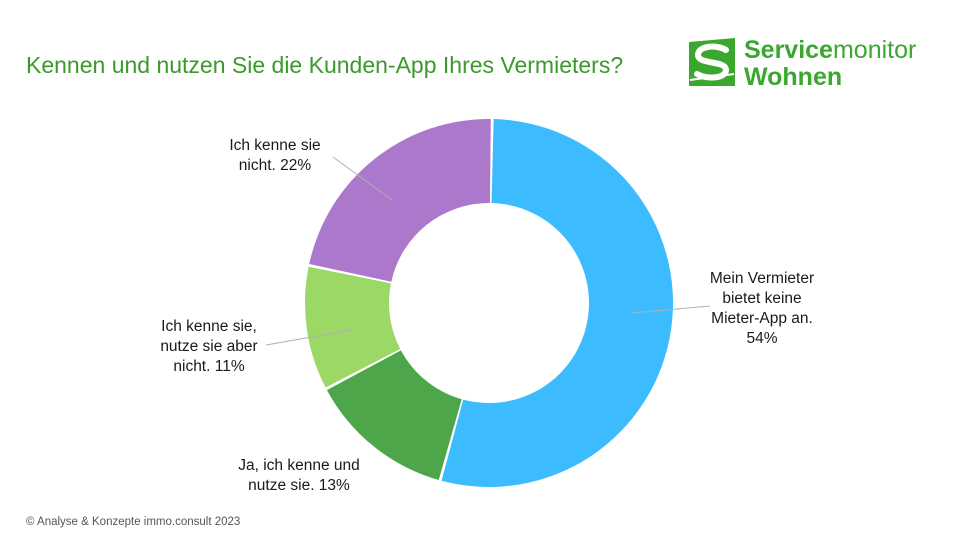  Describe the element at coordinates (209, 326) in the screenshot. I see `slice-label-line: Ich kenne sie,` at that location.